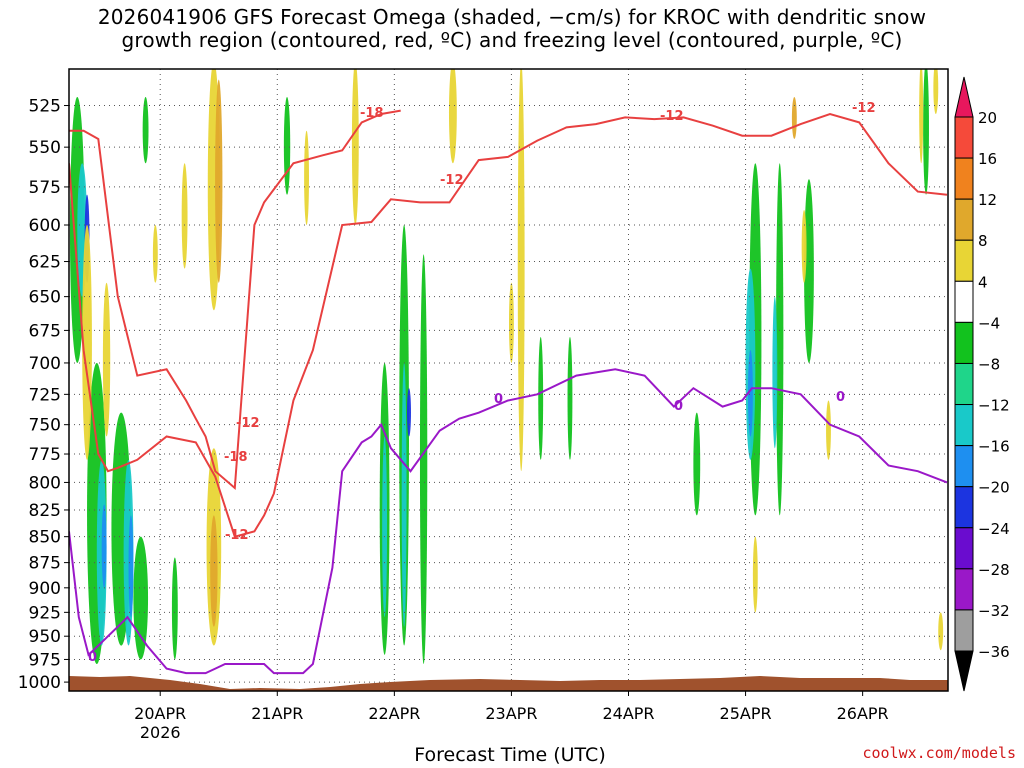  I want to click on x-tick-label: 22APR, so click(394, 713).